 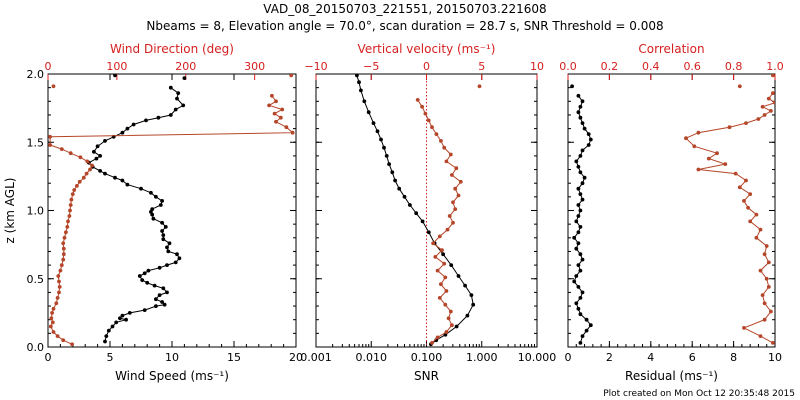 I want to click on top-axis-label: Wind Direction (deg), so click(x=172, y=49).